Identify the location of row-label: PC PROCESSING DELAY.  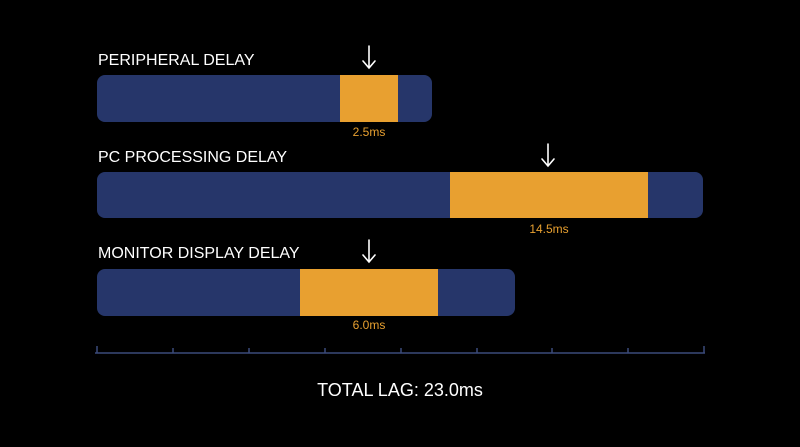
(192, 157).